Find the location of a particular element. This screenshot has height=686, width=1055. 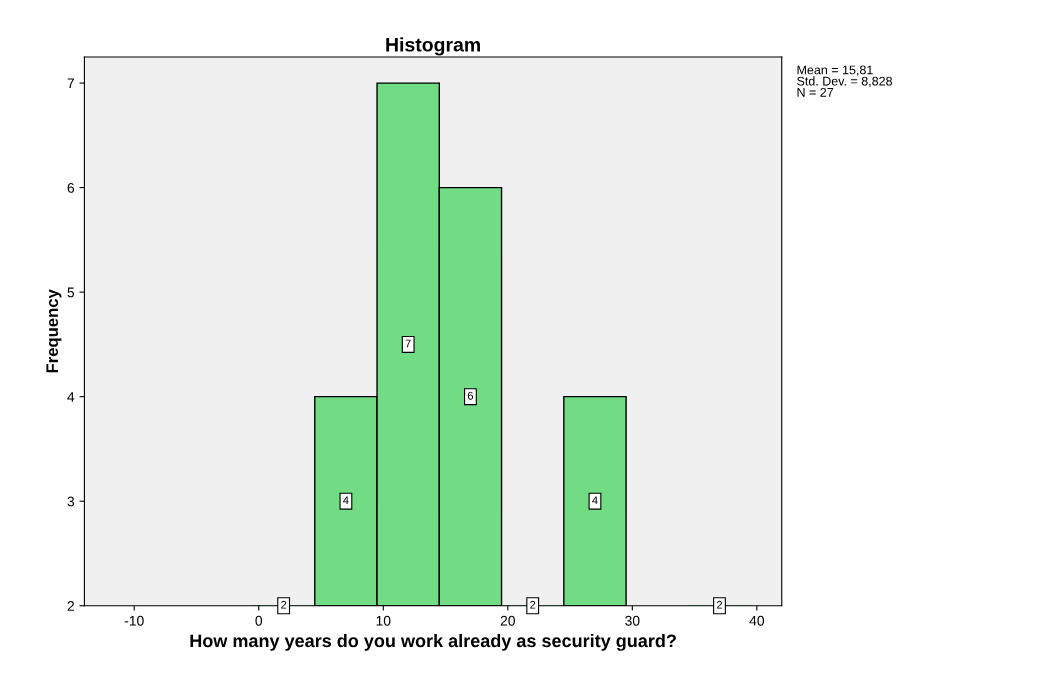

x-tick-label: 0 is located at coordinates (259, 620).